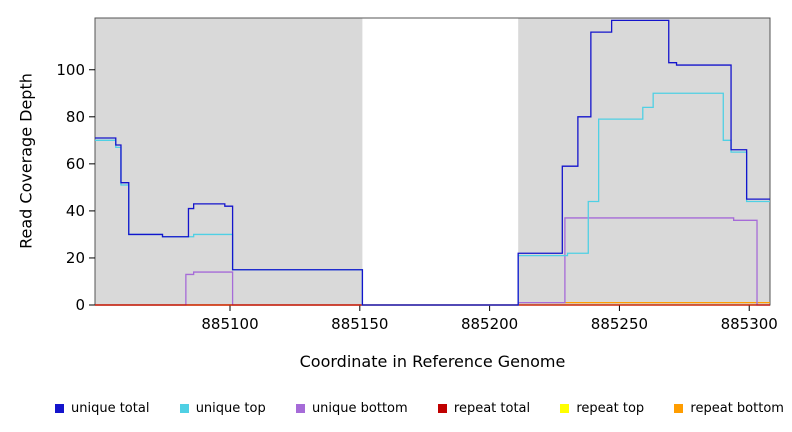 The height and width of the screenshot is (432, 792). What do you see at coordinates (75, 258) in the screenshot?
I see `y-tick-label: 20` at bounding box center [75, 258].